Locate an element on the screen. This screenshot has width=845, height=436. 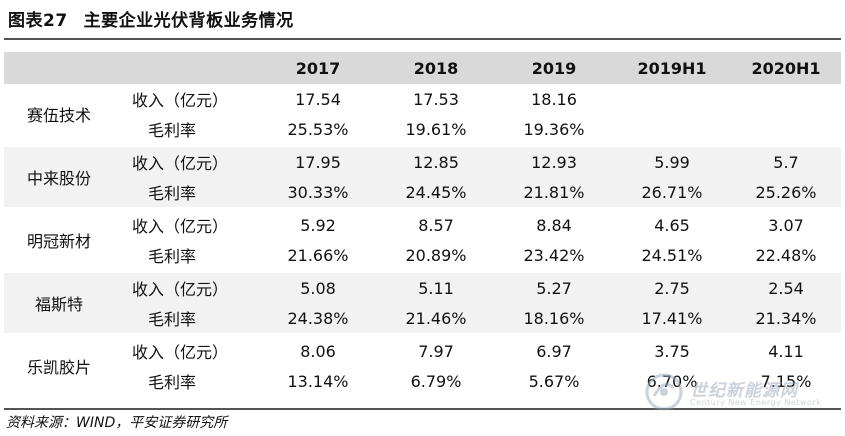
value-cell: 3.75 is located at coordinates (672, 351).